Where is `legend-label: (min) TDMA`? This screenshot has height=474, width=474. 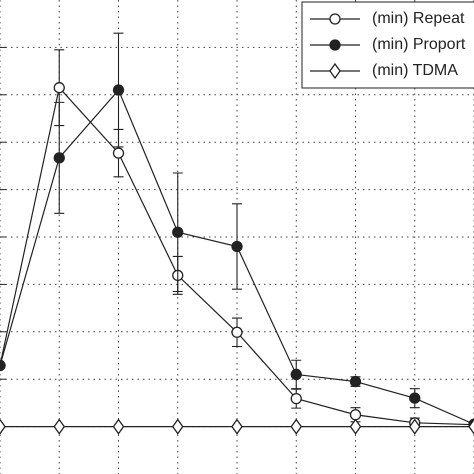
legend-label: (min) TDMA is located at coordinates (415, 70).